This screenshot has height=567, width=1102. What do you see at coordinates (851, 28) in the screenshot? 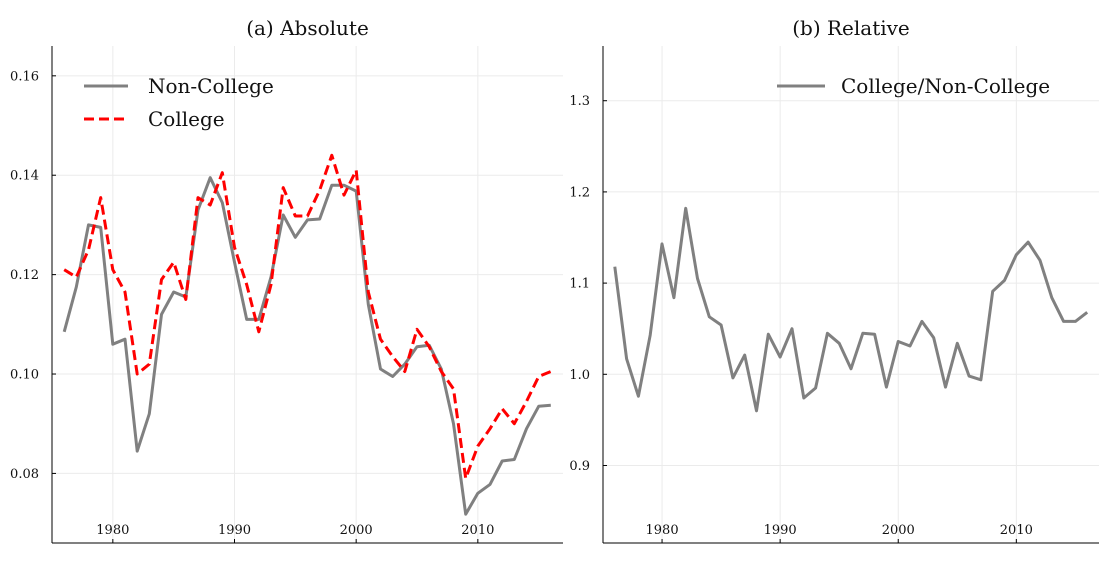
I see `panel-title: (b) Relative` at bounding box center [851, 28].